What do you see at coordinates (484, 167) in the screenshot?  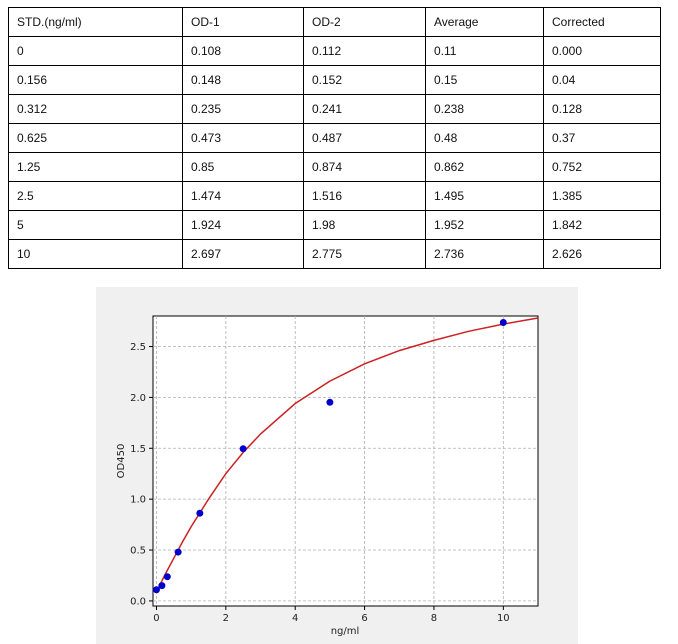 I see `table-cell: 0.862` at bounding box center [484, 167].